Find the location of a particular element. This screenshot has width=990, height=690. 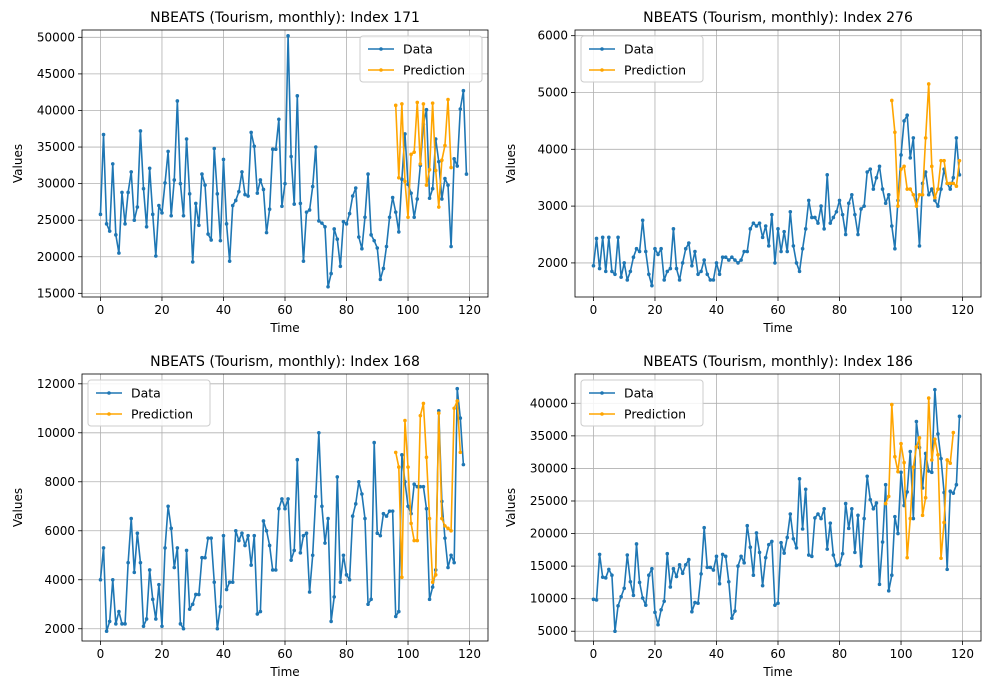

legend-marker is located at coordinates (381, 70).